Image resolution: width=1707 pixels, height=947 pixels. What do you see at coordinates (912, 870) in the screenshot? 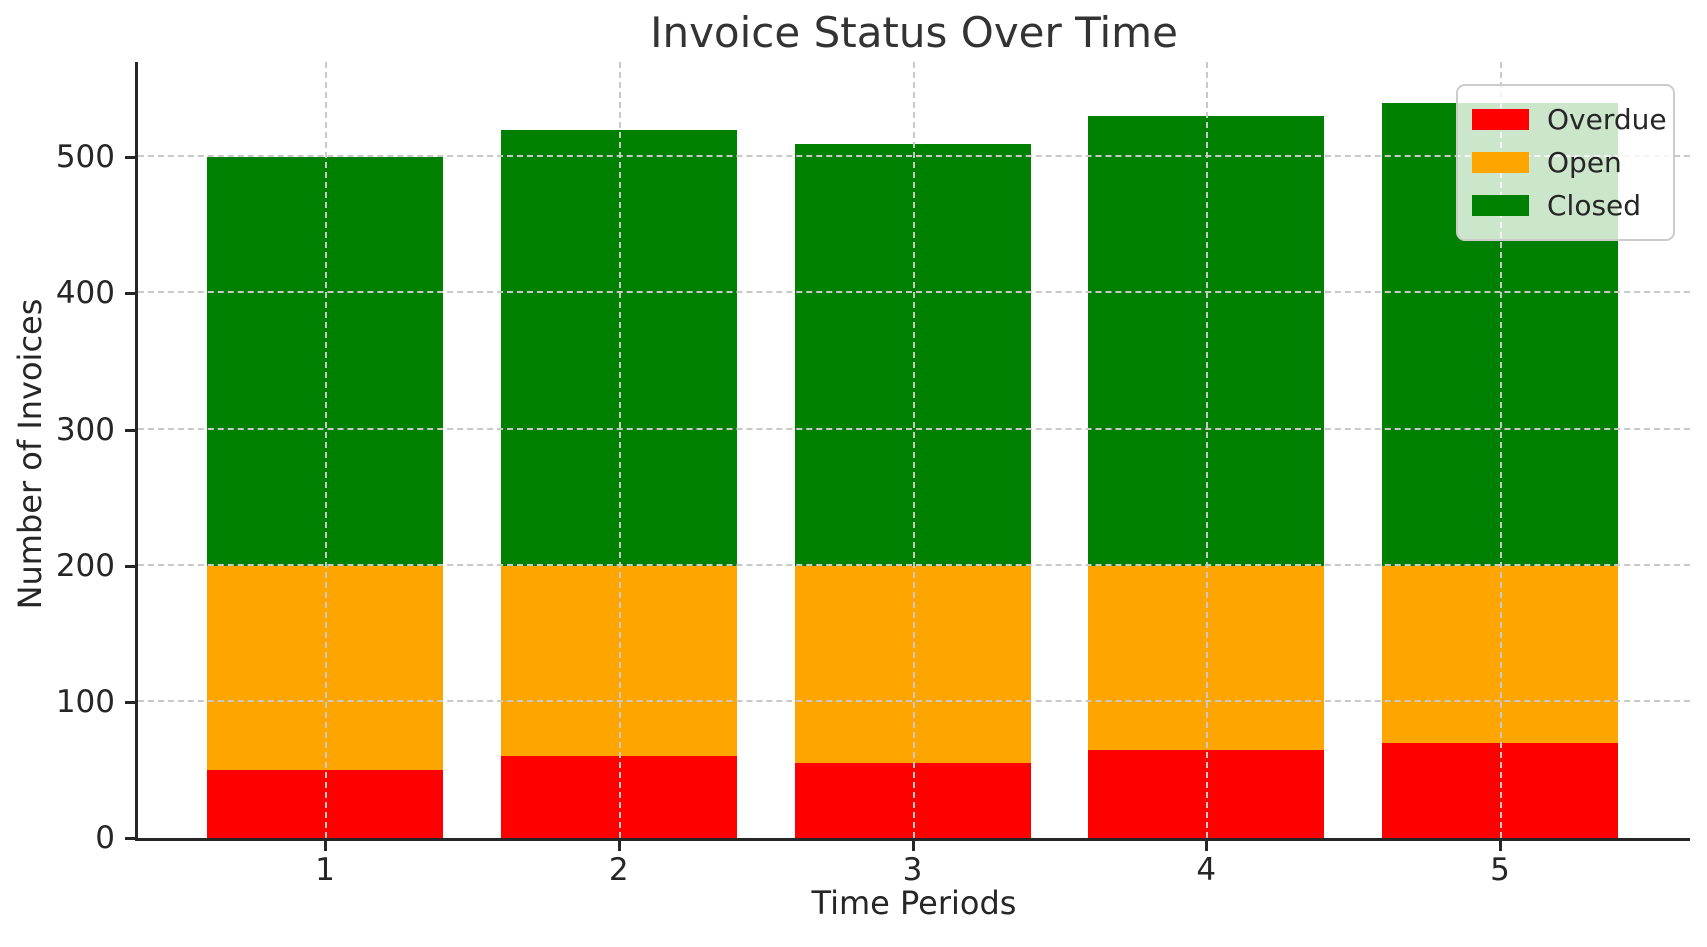
I see `x-tick-label-3: 3` at bounding box center [912, 870].